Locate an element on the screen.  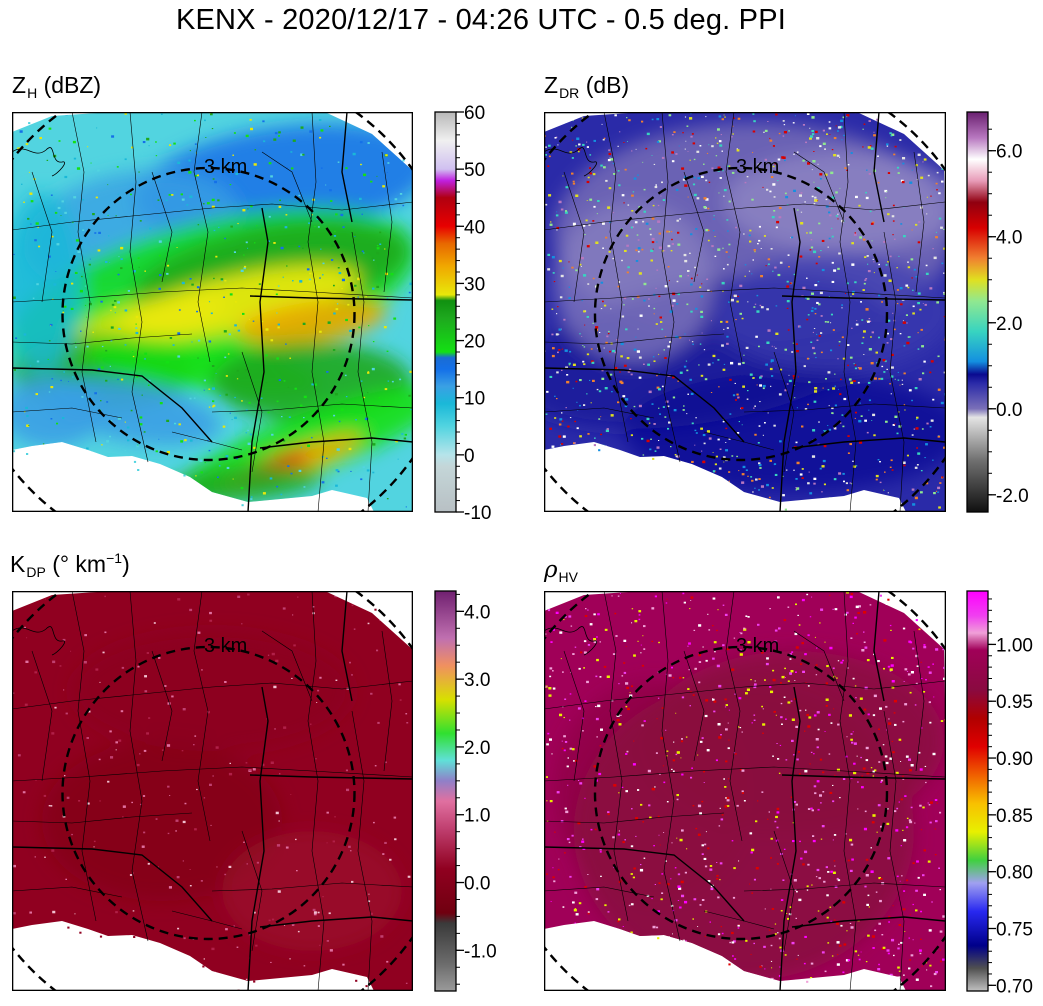
state-boundary is located at coordinates (336, 443).